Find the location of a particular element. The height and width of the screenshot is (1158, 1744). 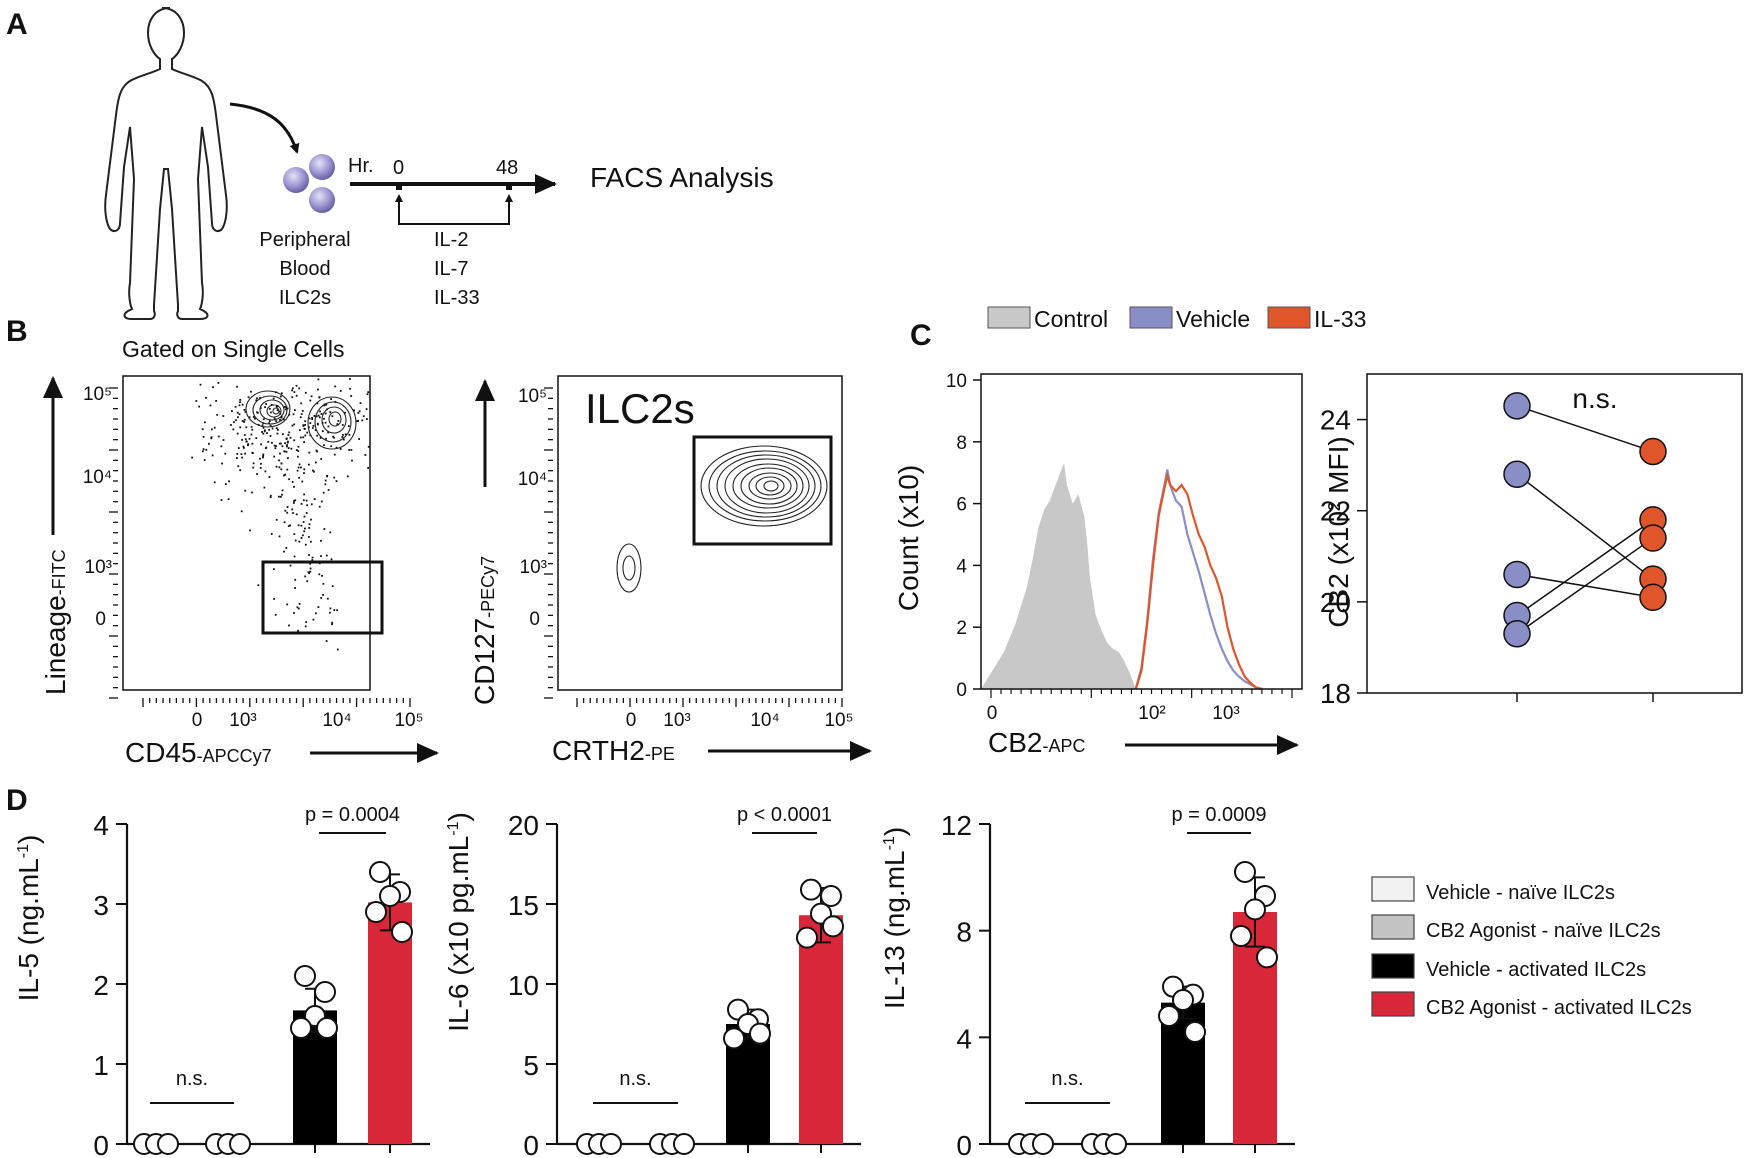

y-tick-label: 4 is located at coordinates (961, 566).